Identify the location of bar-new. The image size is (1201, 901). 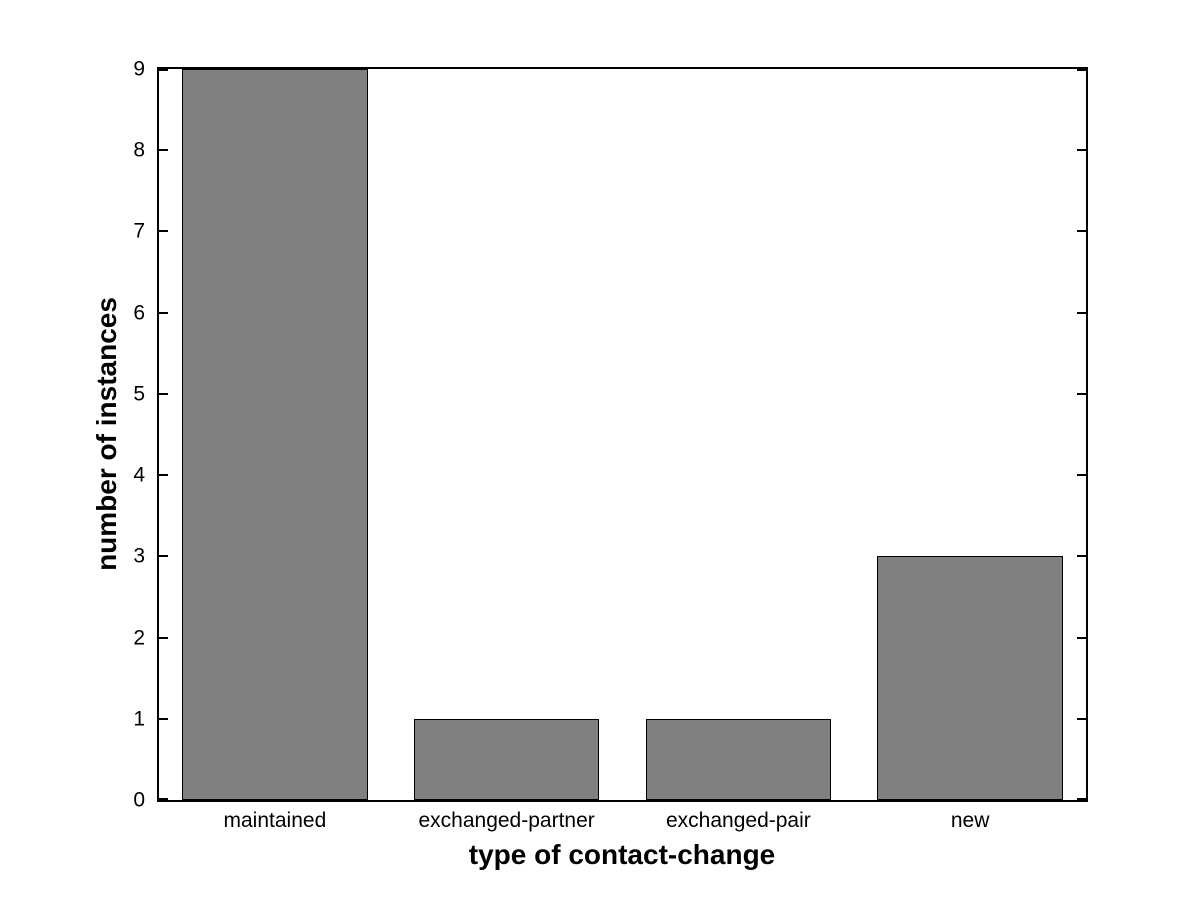
(970, 678).